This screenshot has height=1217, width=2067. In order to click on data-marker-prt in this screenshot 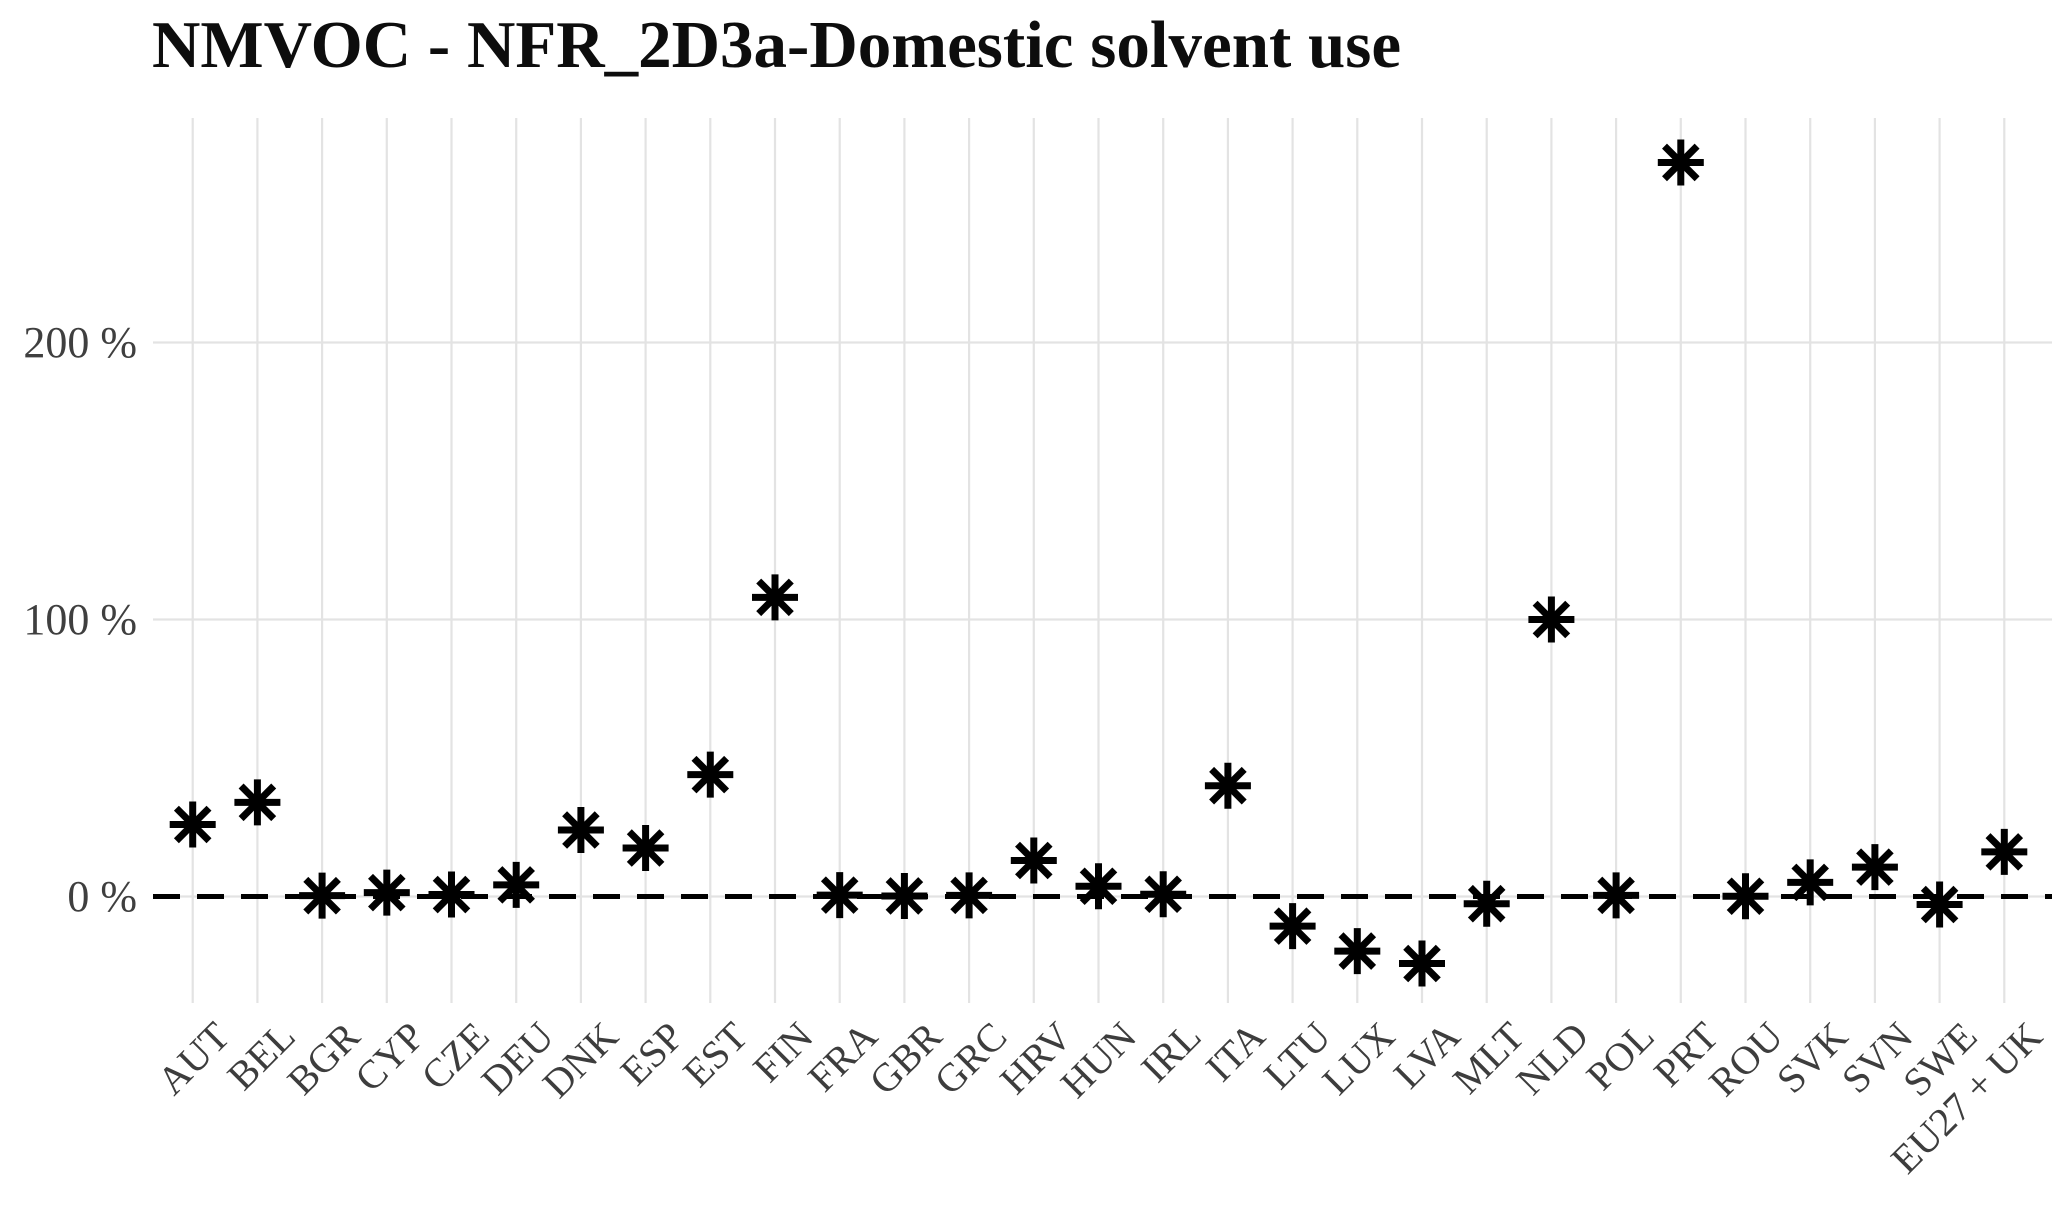, I will do `click(1680, 162)`.